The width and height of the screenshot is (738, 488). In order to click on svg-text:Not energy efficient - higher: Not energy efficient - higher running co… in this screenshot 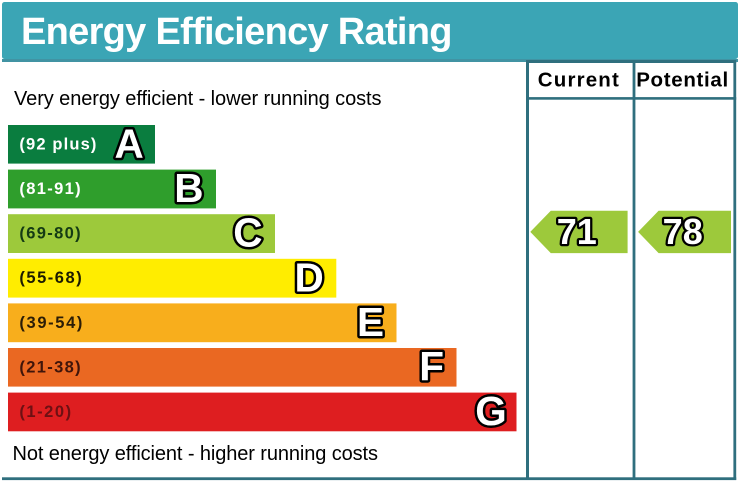, I will do `click(196, 454)`.